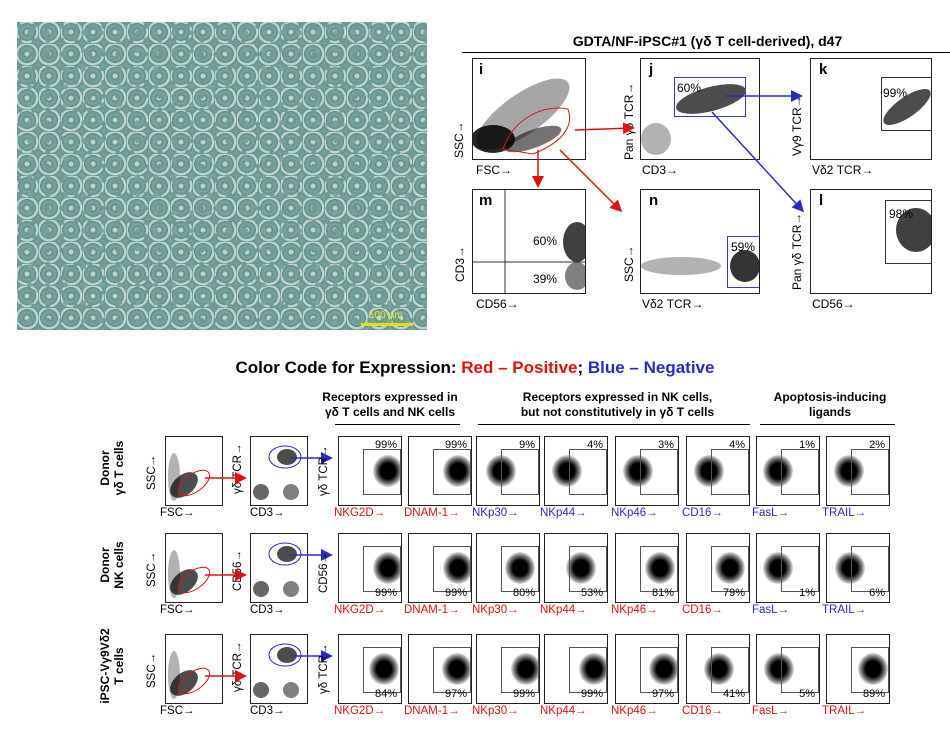 The width and height of the screenshot is (950, 734). I want to click on marker-row-ylabel: CD56→, so click(324, 572).